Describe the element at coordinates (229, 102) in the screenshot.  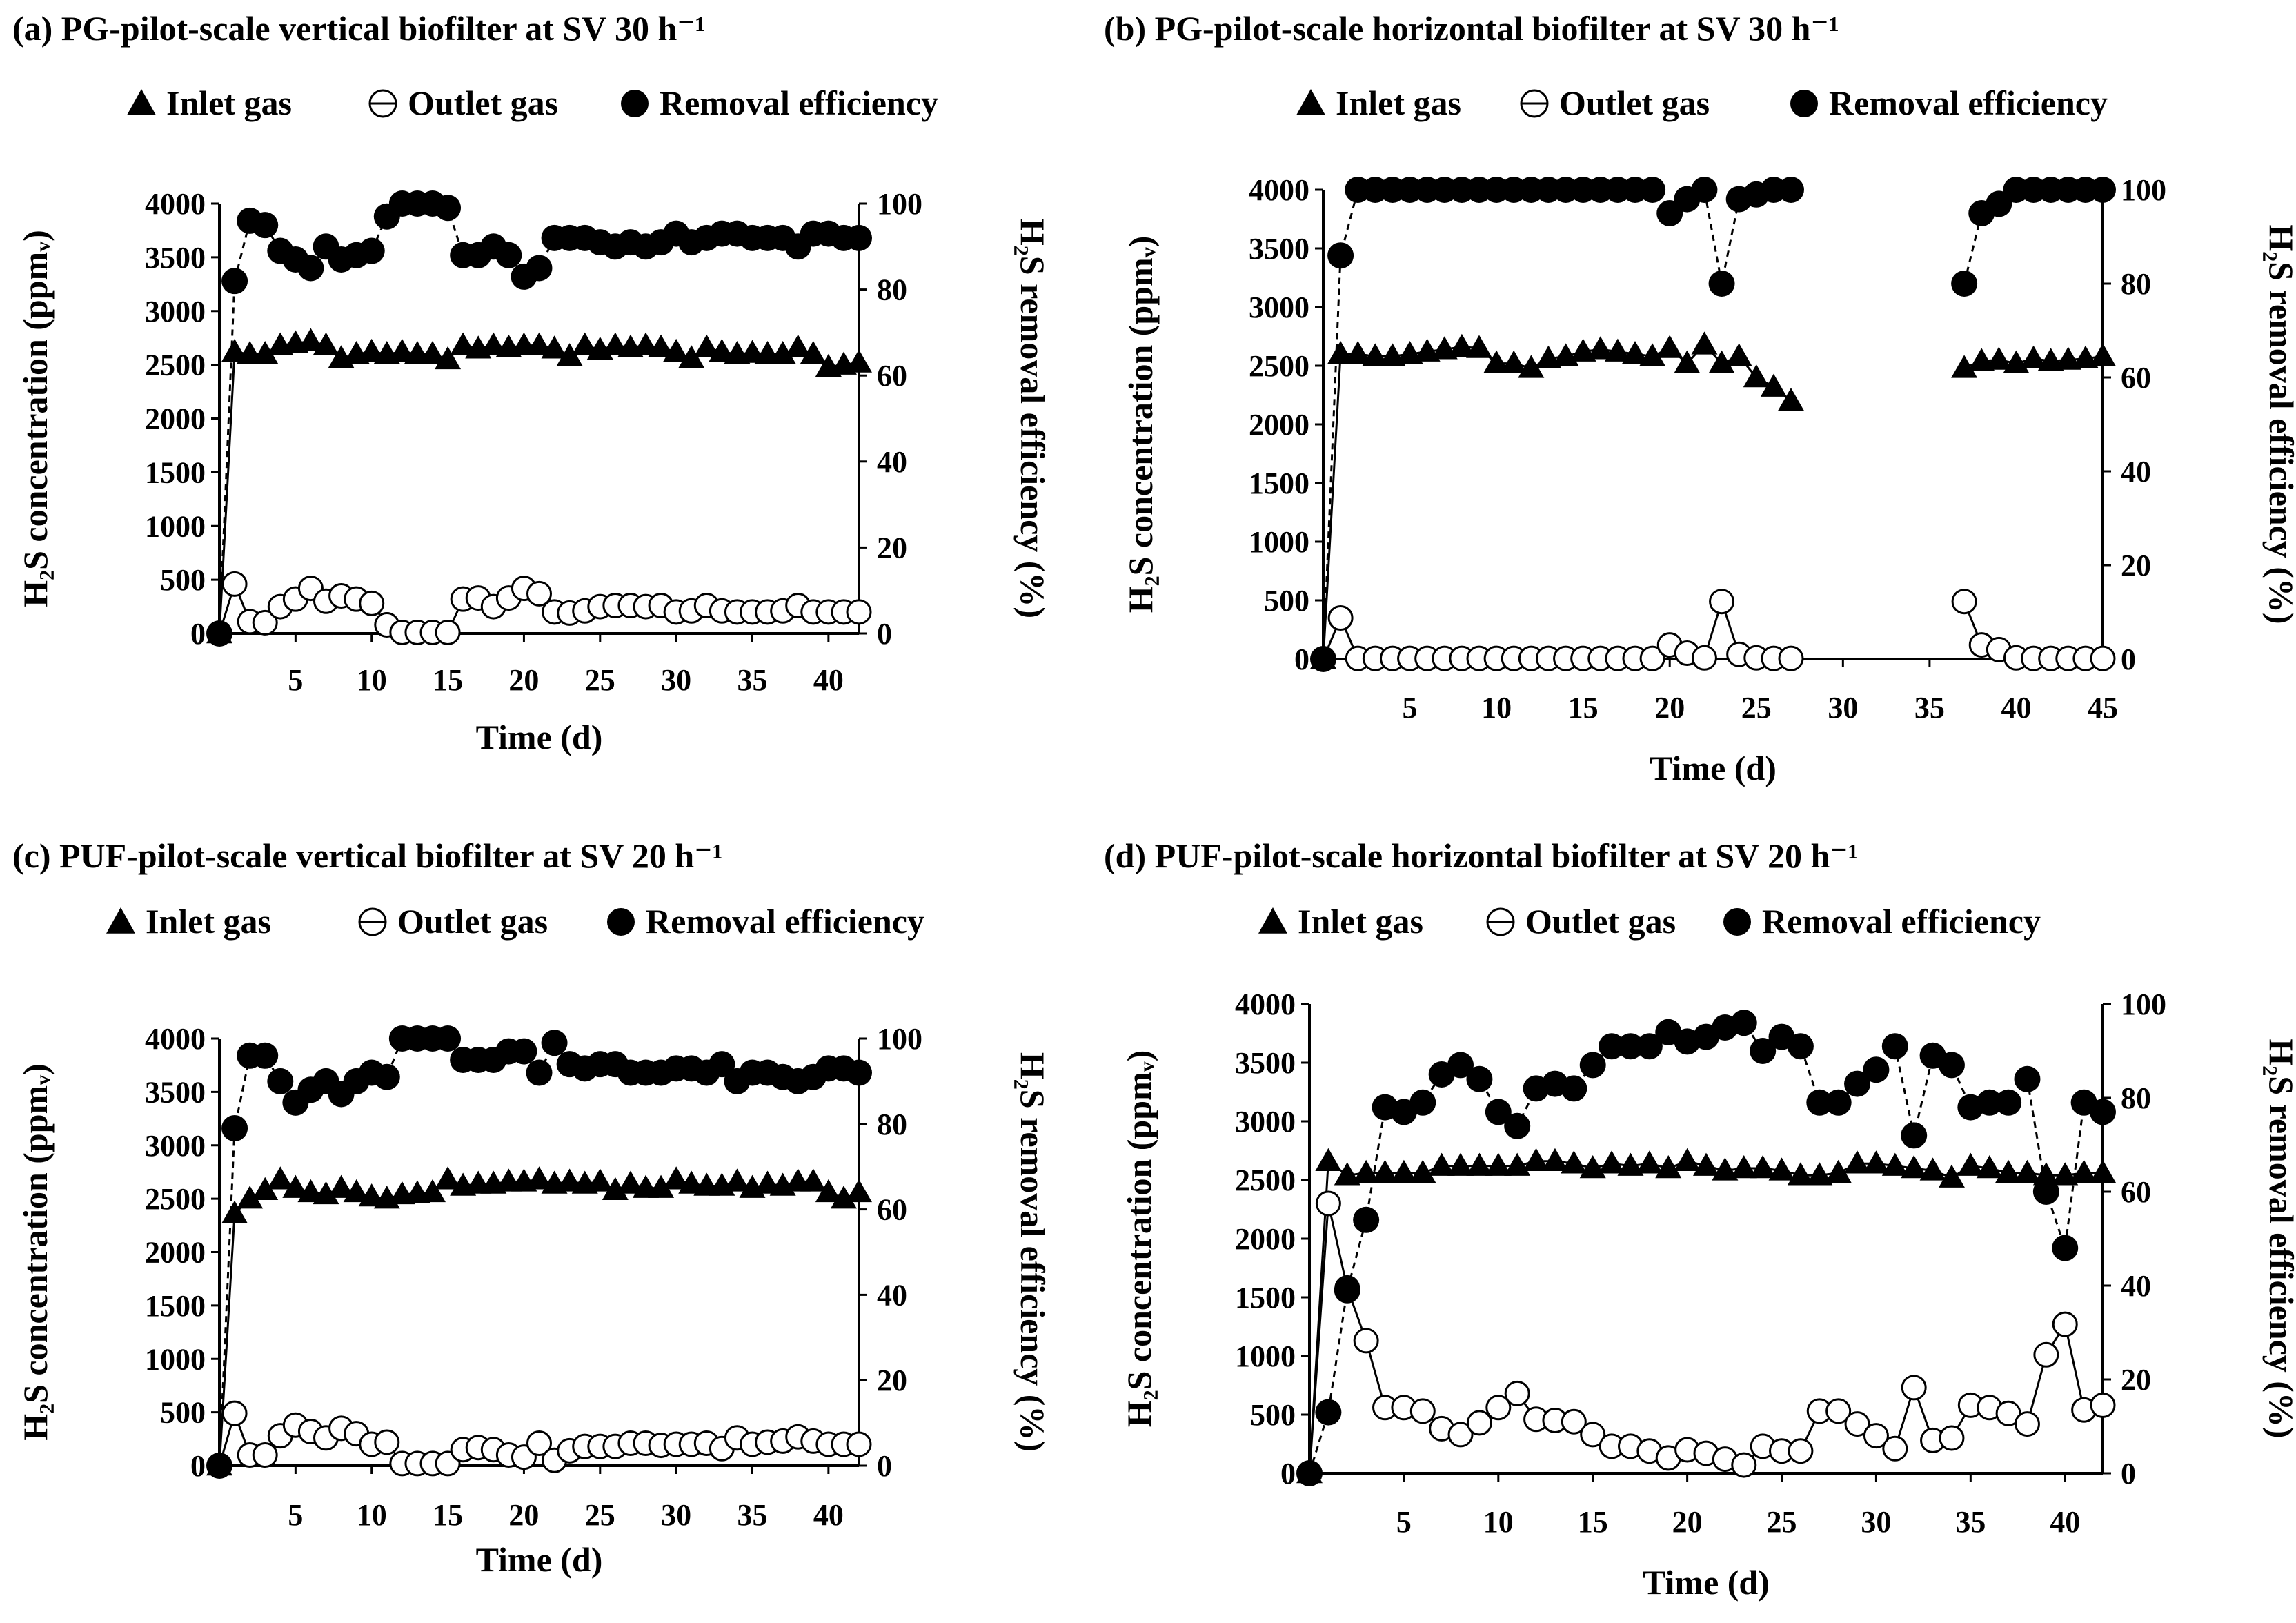
I see `chart-a-legend-label-0: Inlet gas` at that location.